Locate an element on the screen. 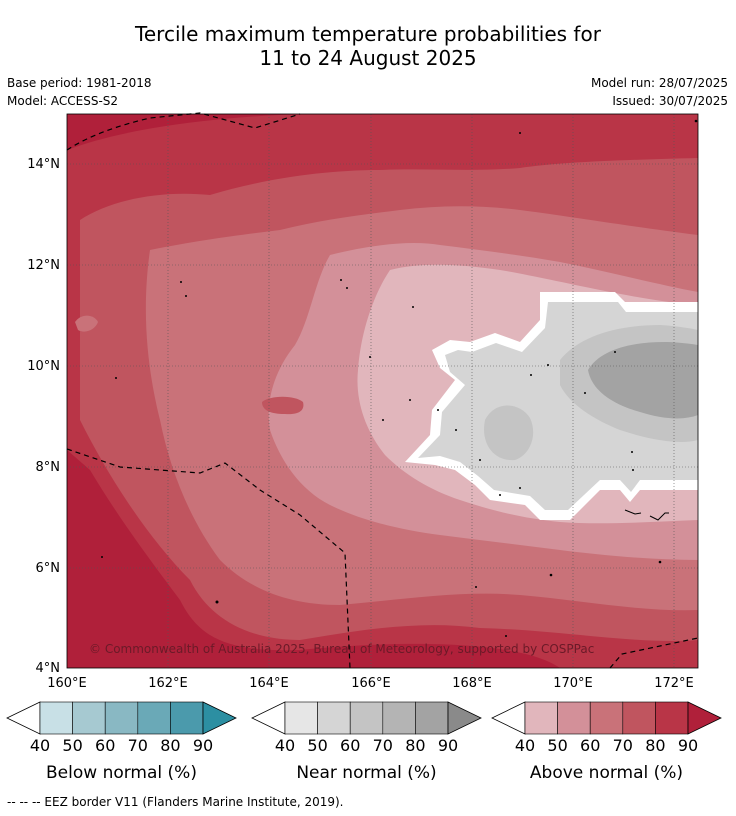  base-period: Base period: 1981-2018 is located at coordinates (79, 83).